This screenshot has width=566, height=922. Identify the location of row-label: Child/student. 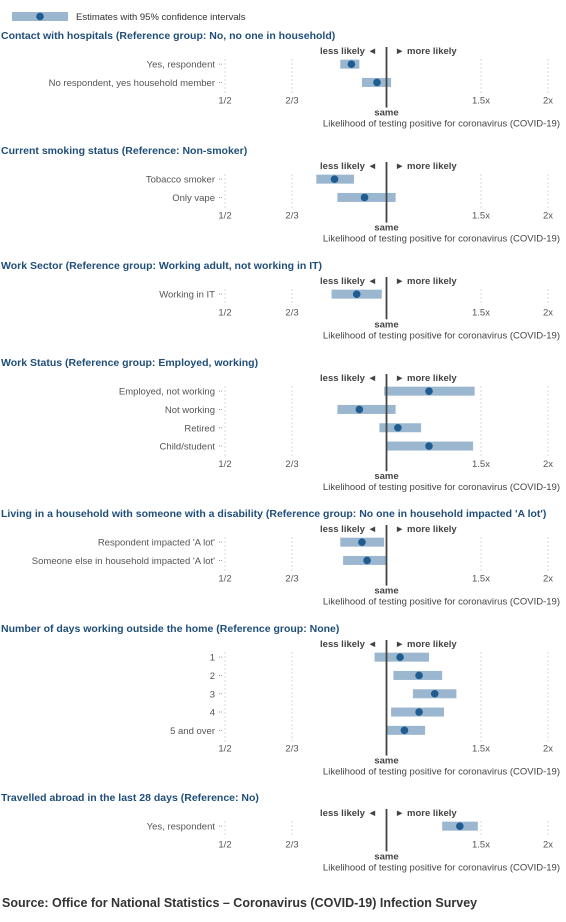
(188, 447).